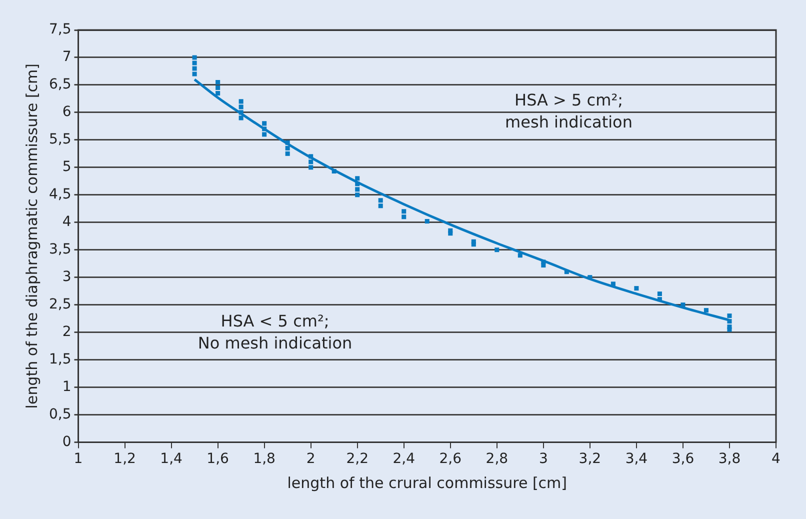 This screenshot has width=806, height=519. What do you see at coordinates (568, 111) in the screenshot?
I see `annotation: HSA > 5 cm²; mesh indication` at bounding box center [568, 111].